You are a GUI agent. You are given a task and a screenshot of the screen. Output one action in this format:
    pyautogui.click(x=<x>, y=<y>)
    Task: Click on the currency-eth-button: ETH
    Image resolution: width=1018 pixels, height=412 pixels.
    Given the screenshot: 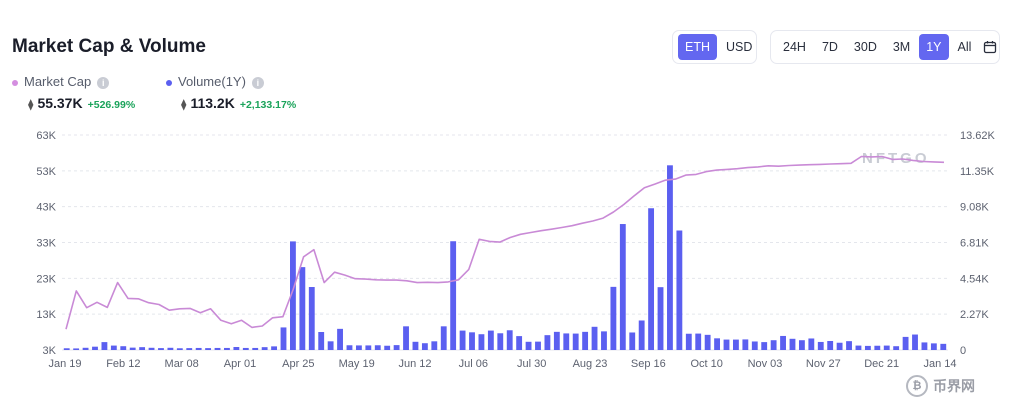 What is the action you would take?
    pyautogui.click(x=697, y=47)
    